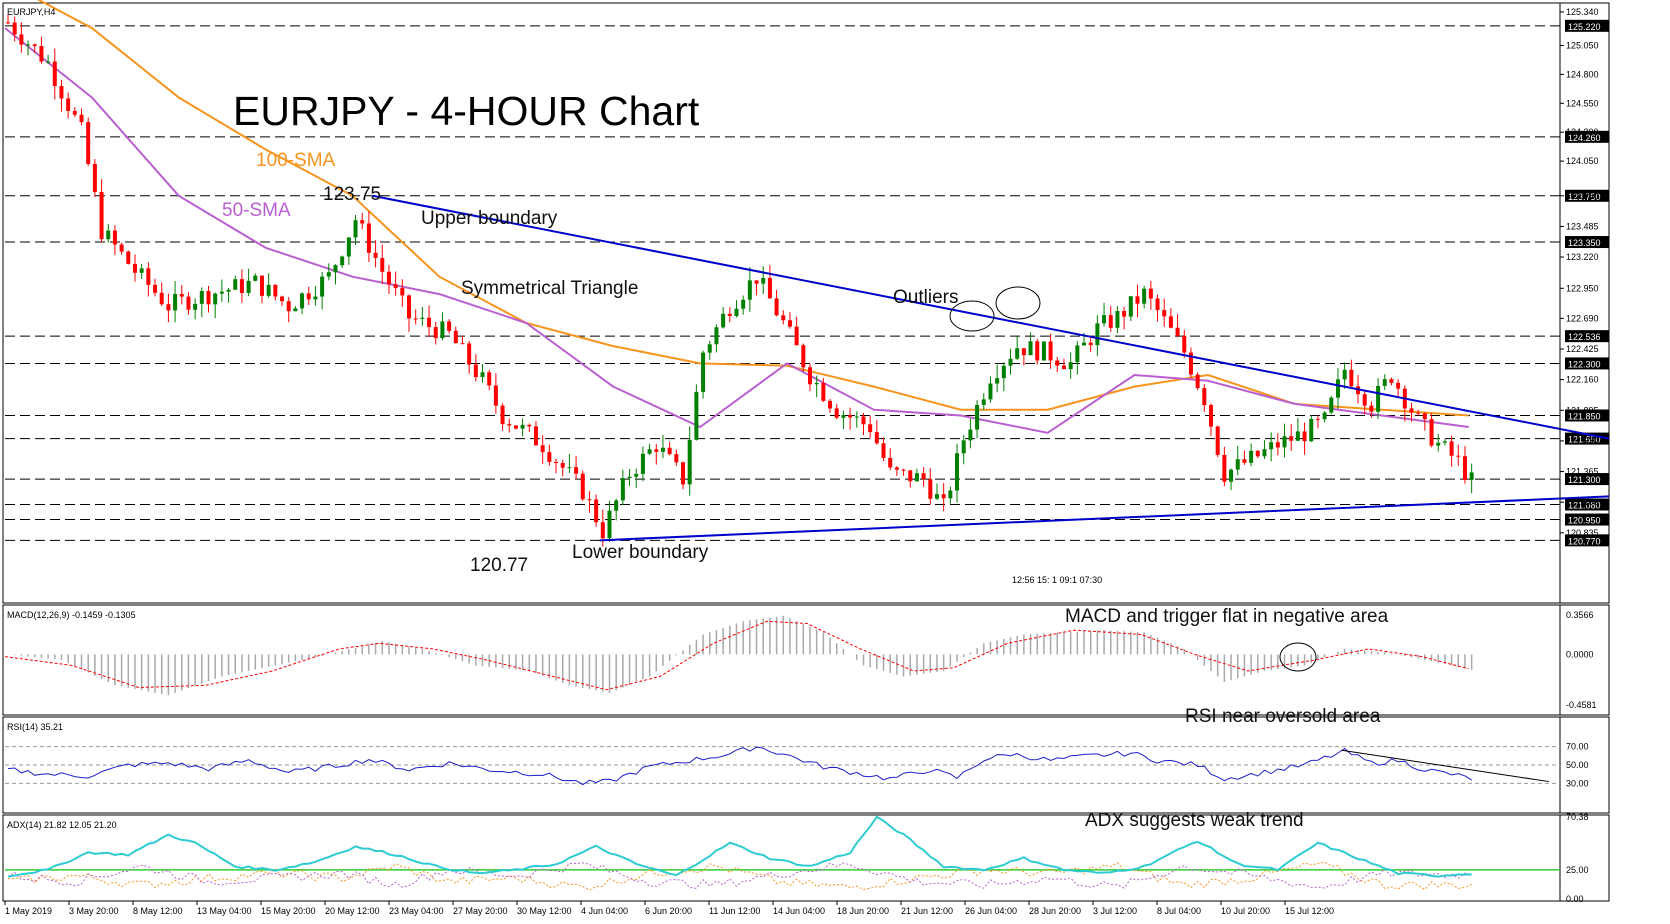  What do you see at coordinates (739, 766) in the screenshot?
I see `rsi-line` at bounding box center [739, 766].